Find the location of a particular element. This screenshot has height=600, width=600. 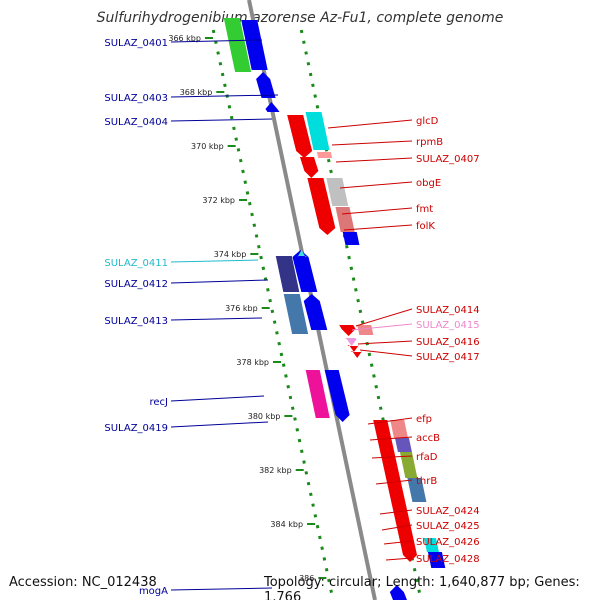

gene-label-left: SULAZ_0413 is located at coordinates (136, 321).